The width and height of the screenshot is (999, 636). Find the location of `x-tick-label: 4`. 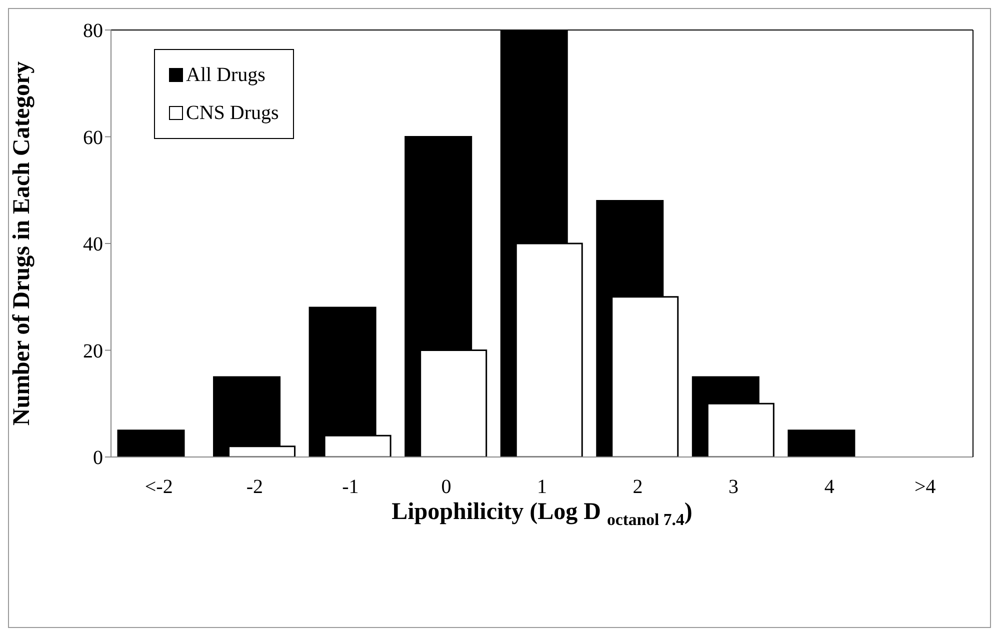

x-tick-label: 4 is located at coordinates (829, 487).